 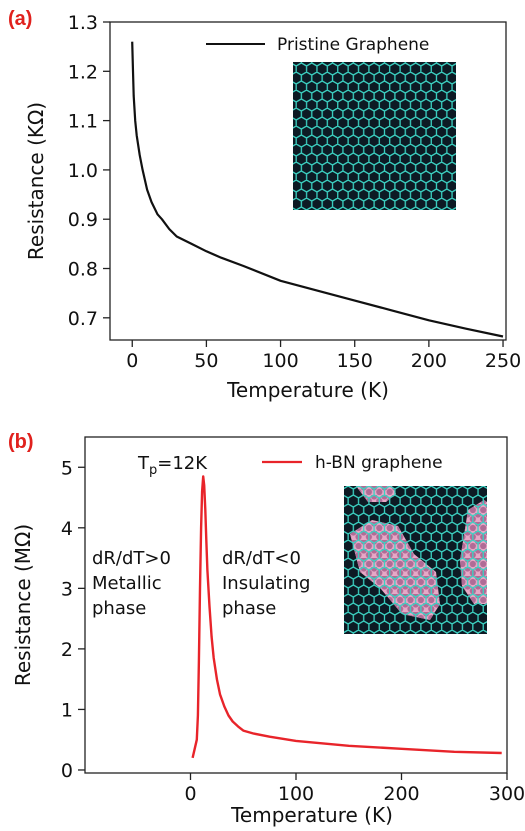 What do you see at coordinates (83, 72) in the screenshot?
I see `y-tick-label: 1.2` at bounding box center [83, 72].